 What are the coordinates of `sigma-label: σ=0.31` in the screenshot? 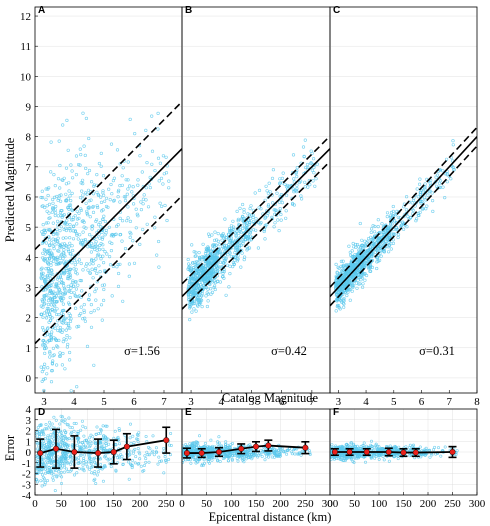 It's located at (437, 351).